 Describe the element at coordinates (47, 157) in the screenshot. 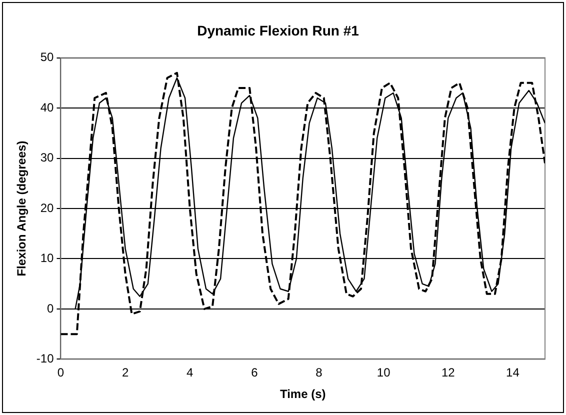

I see `y-tick-label: 30` at that location.